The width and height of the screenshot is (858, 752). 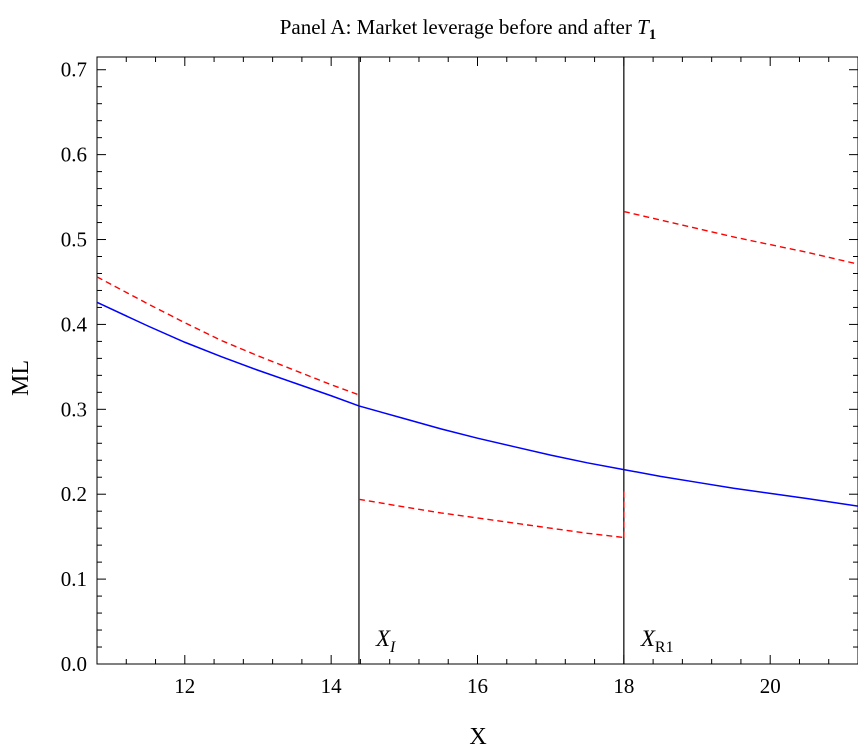 I want to click on chart-title-subscript: 1, so click(x=653, y=35).